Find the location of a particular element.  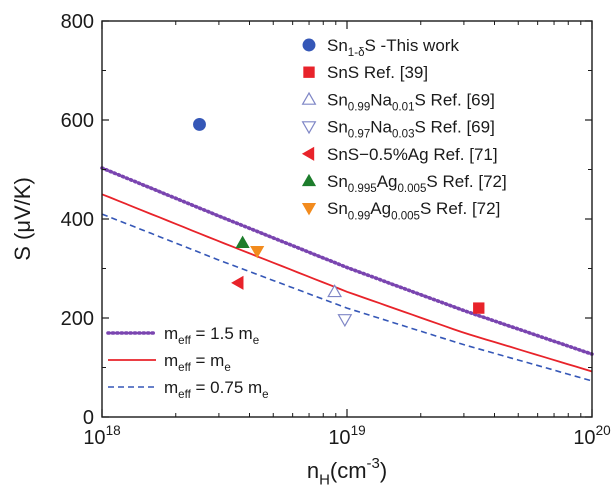

legend-label-2: SnS Ref. [39] is located at coordinates (377, 72).